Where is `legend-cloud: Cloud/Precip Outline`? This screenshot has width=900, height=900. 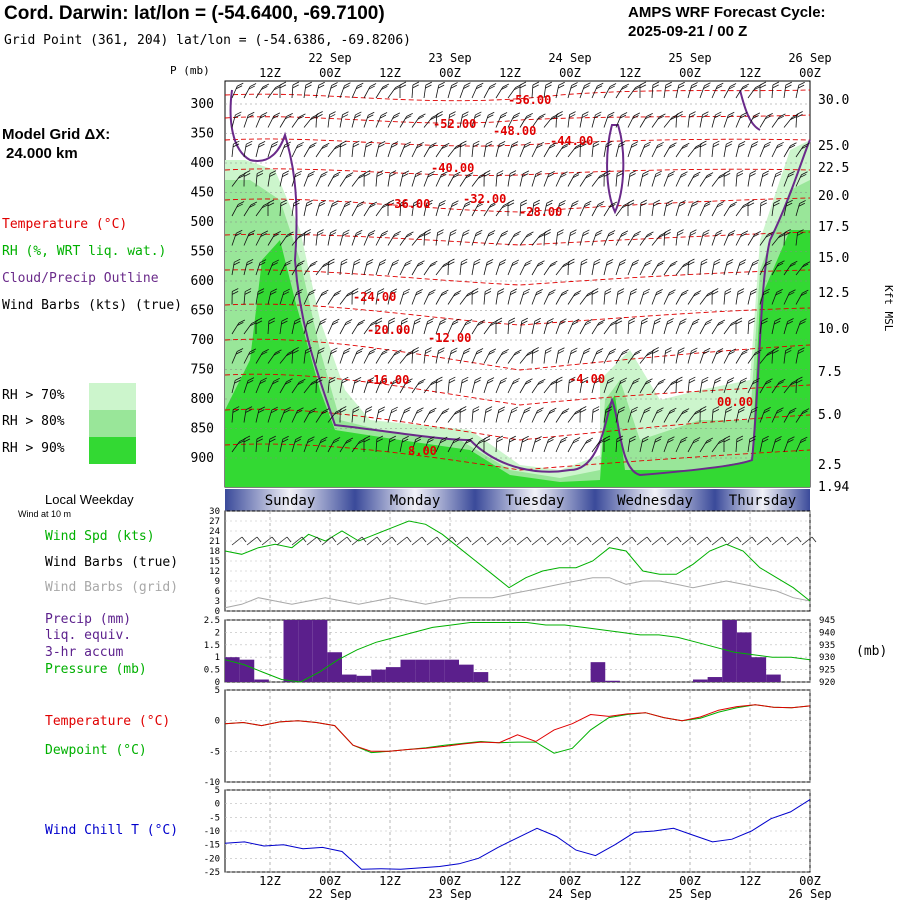
legend-cloud: Cloud/Precip Outline is located at coordinates (80, 278).